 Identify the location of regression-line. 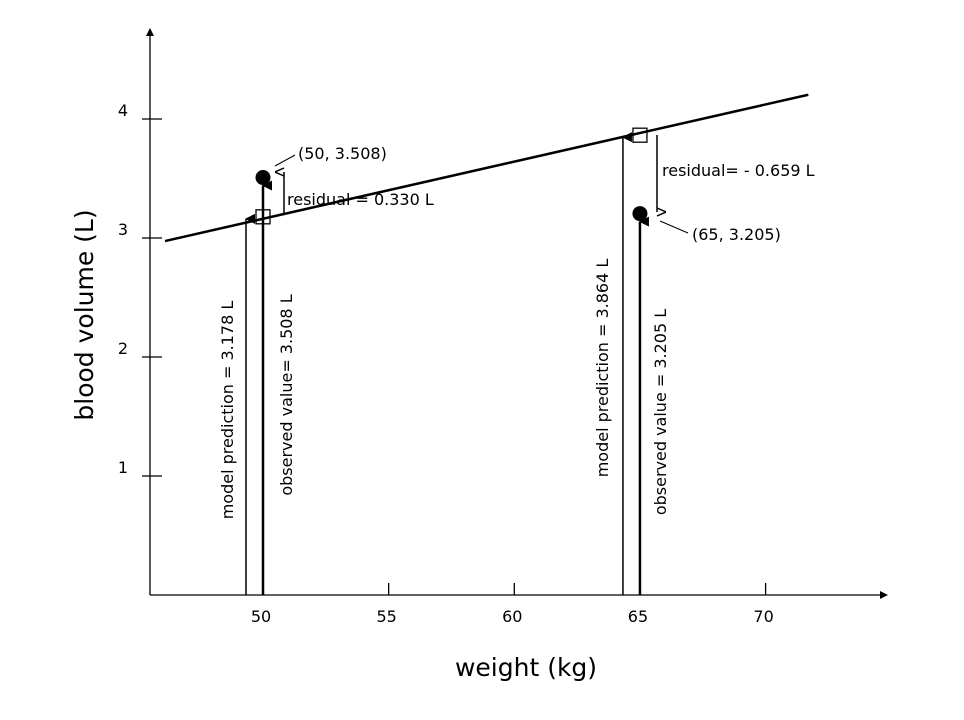
(486, 168).